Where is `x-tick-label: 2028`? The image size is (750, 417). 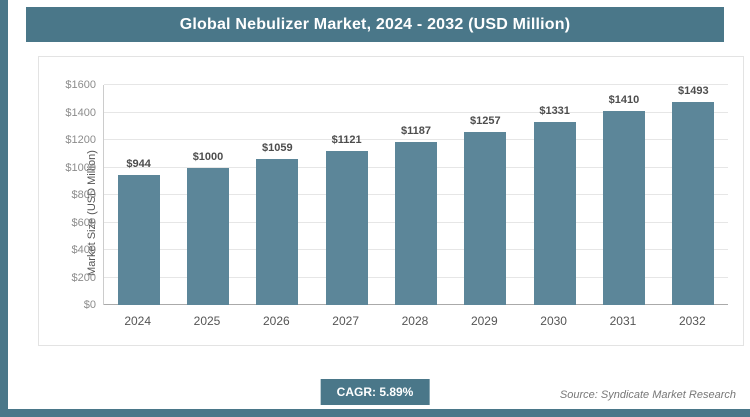 x-tick-label: 2028 is located at coordinates (415, 321).